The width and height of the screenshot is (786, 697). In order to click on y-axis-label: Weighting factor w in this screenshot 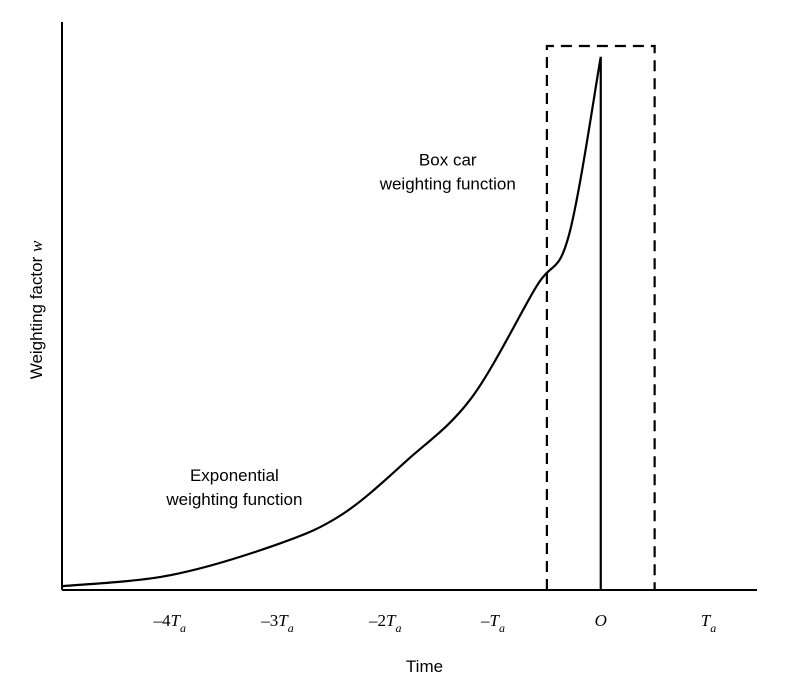, I will do `click(36, 309)`.